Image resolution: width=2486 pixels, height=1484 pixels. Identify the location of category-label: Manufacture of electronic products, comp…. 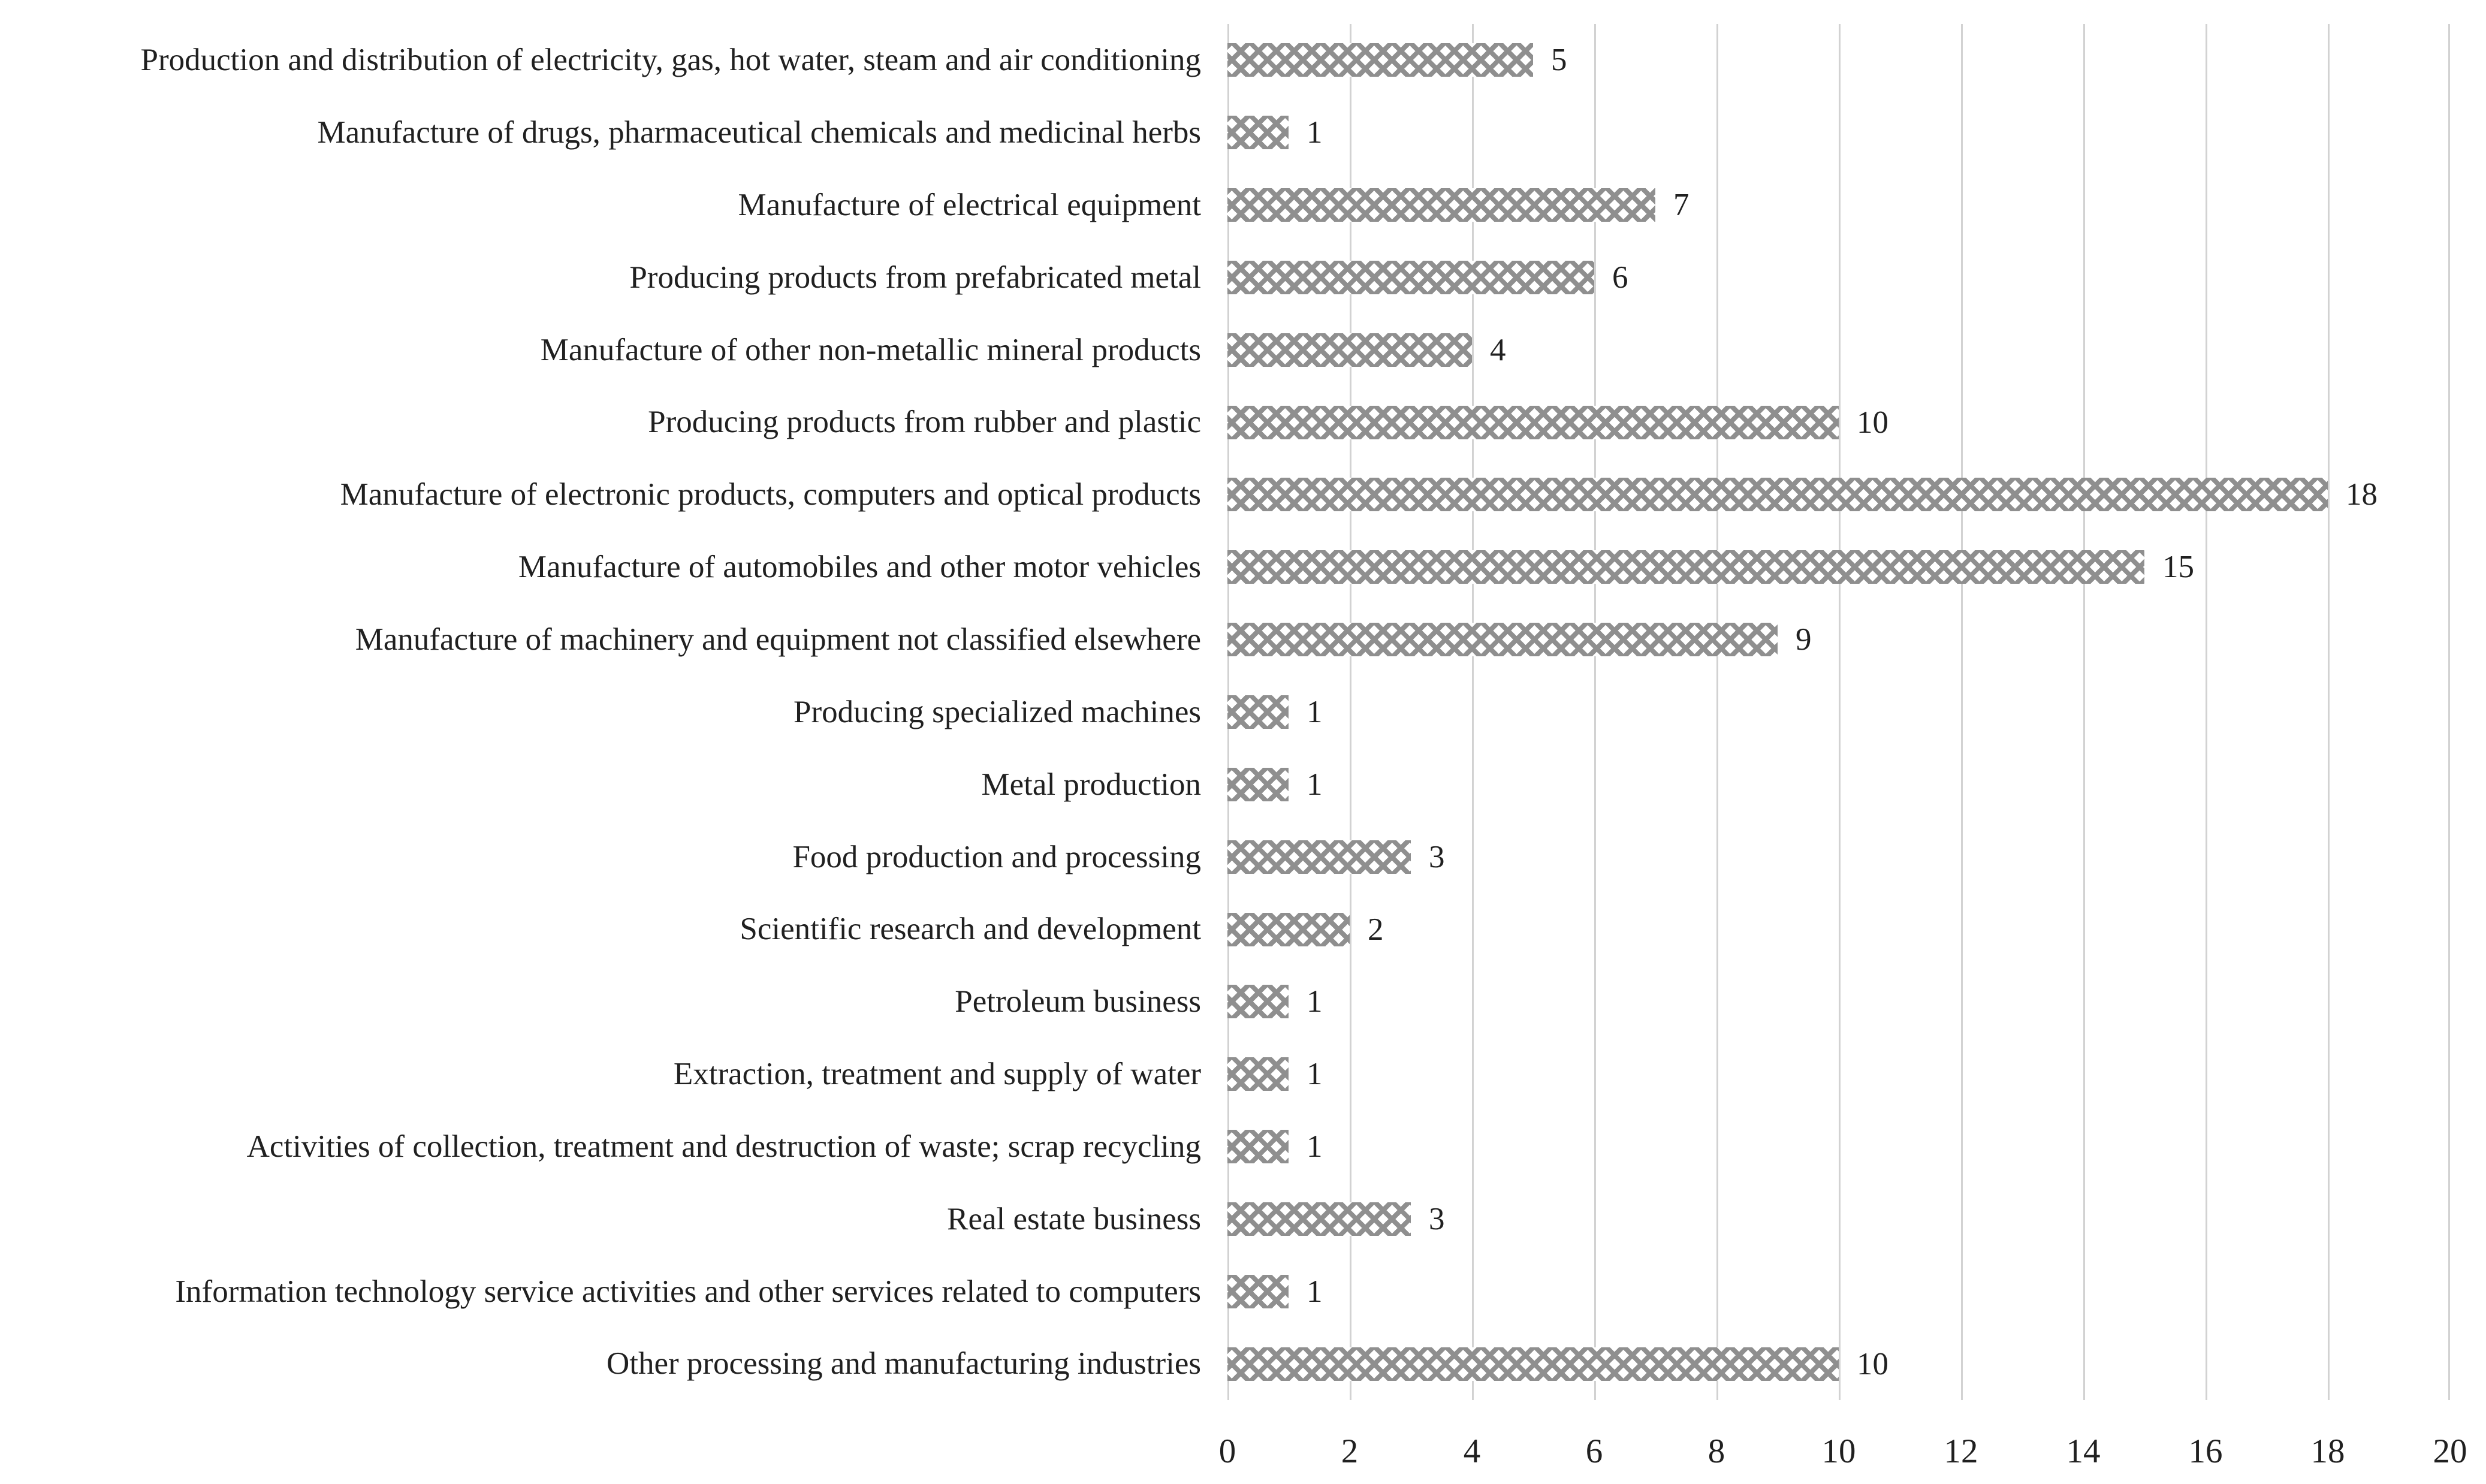
(771, 495).